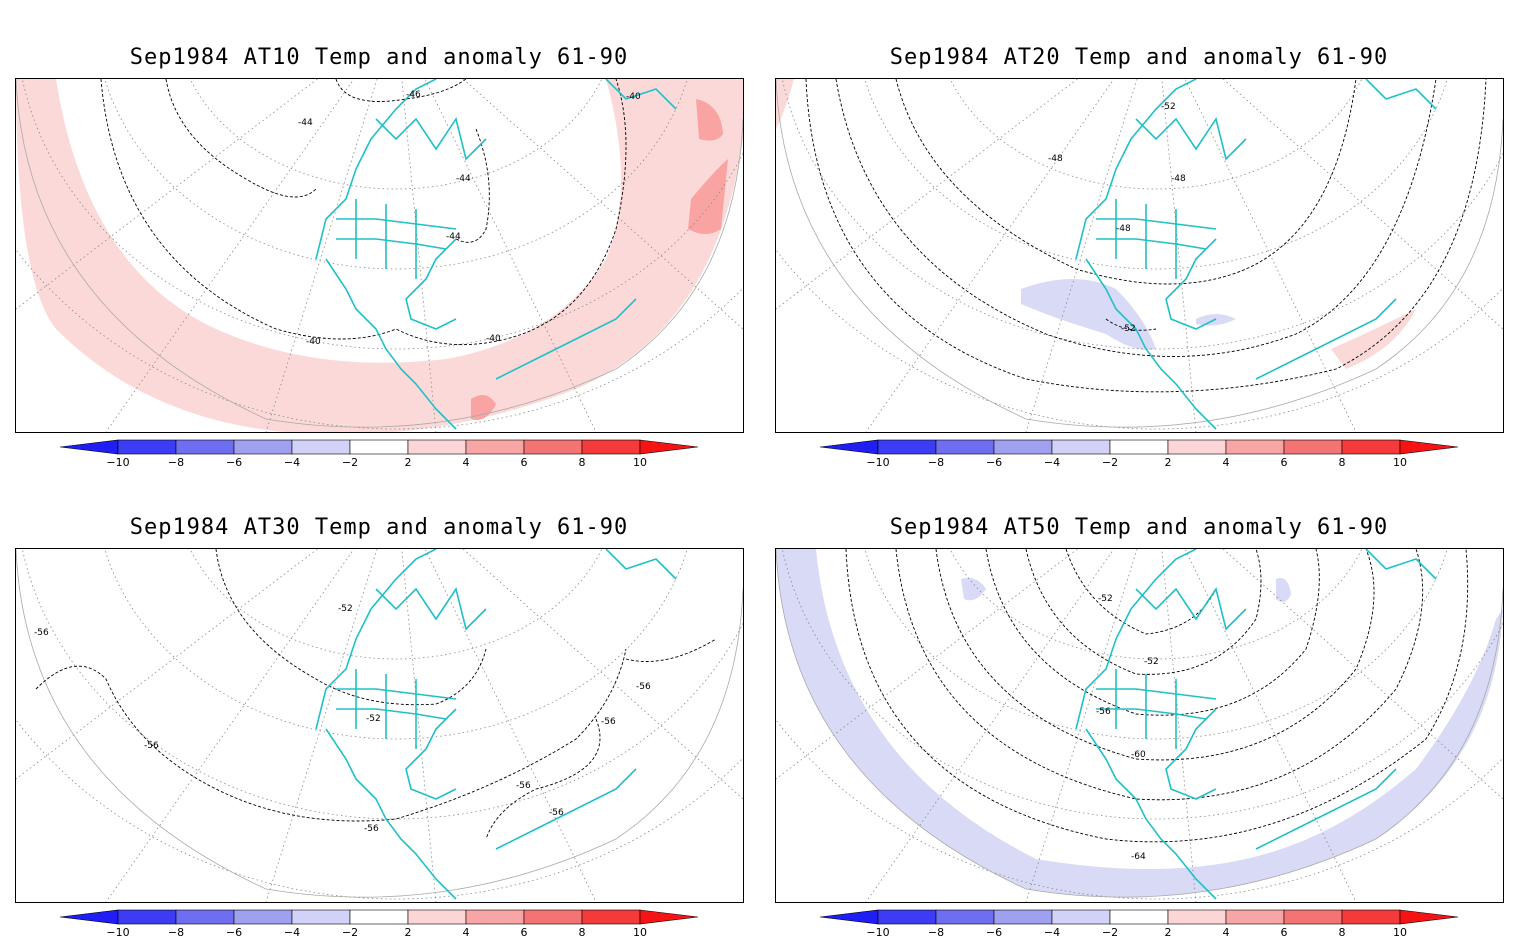 This screenshot has height=944, width=1520. I want to click on panel-1-title: Sep1984 AT10 Temp and anomaly 61-90, so click(379, 57).